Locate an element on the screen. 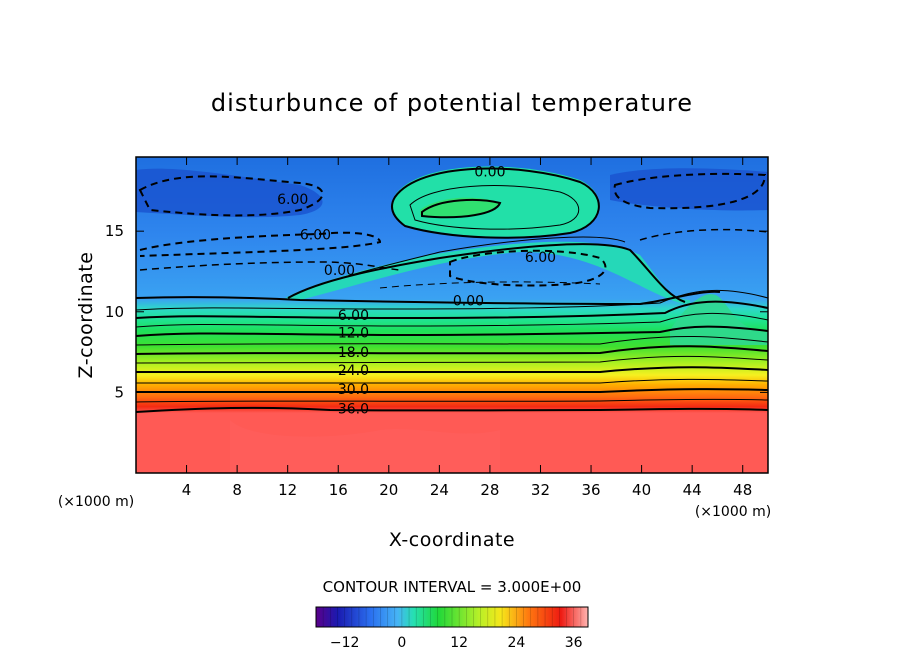 The image size is (904, 654). negative-contours is located at coordinates (453, 230).